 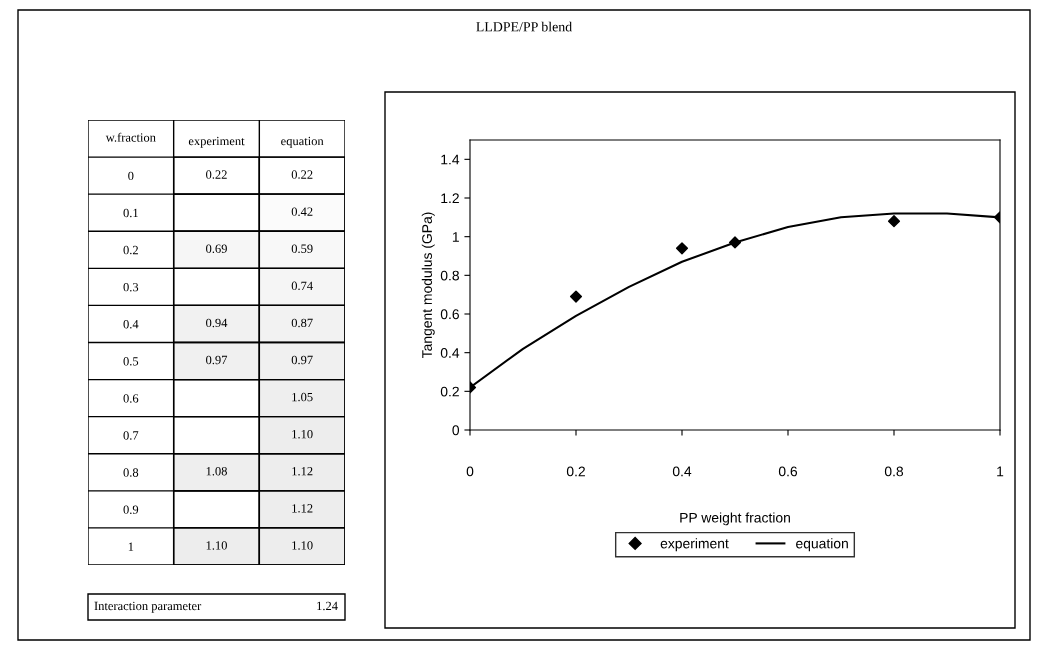 What do you see at coordinates (822, 545) in the screenshot?
I see `legend-label: equation` at bounding box center [822, 545].